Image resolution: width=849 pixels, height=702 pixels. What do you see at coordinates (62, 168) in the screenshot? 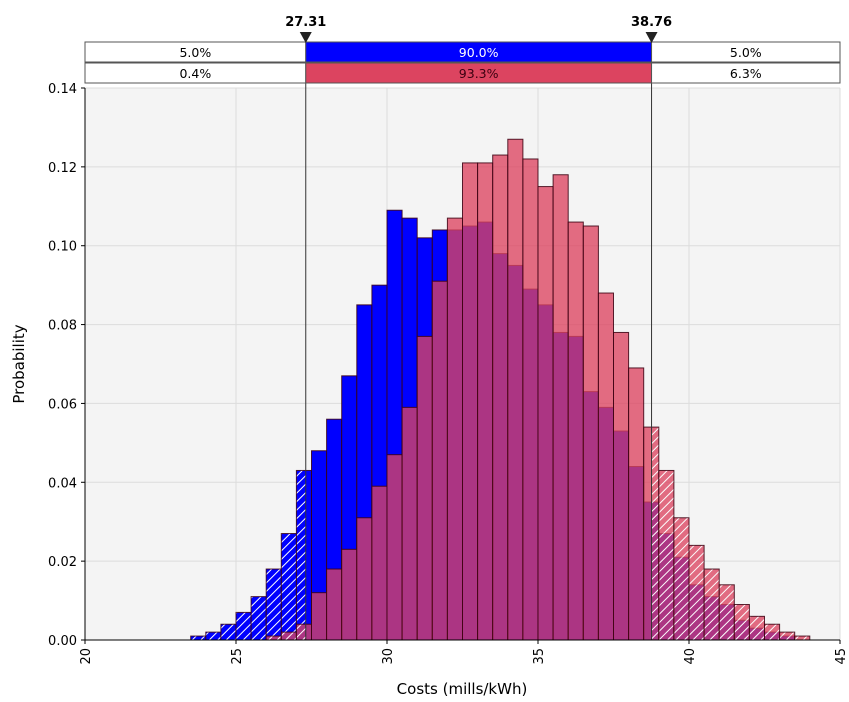
I see `y-tick-label: 0.12` at bounding box center [62, 168].